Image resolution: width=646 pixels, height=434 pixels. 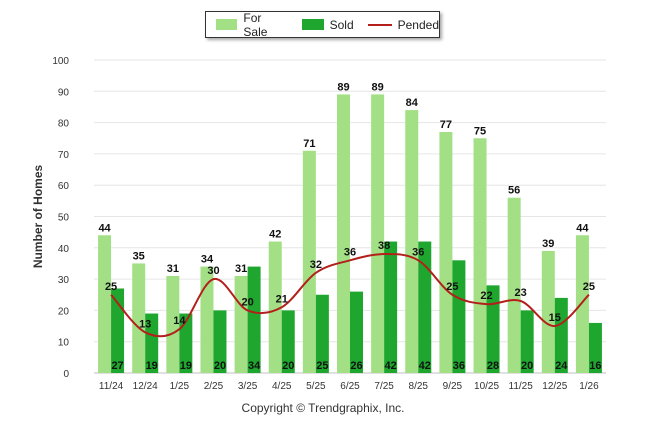 What do you see at coordinates (282, 299) in the screenshot?
I see `data-label-pended: 21` at bounding box center [282, 299].